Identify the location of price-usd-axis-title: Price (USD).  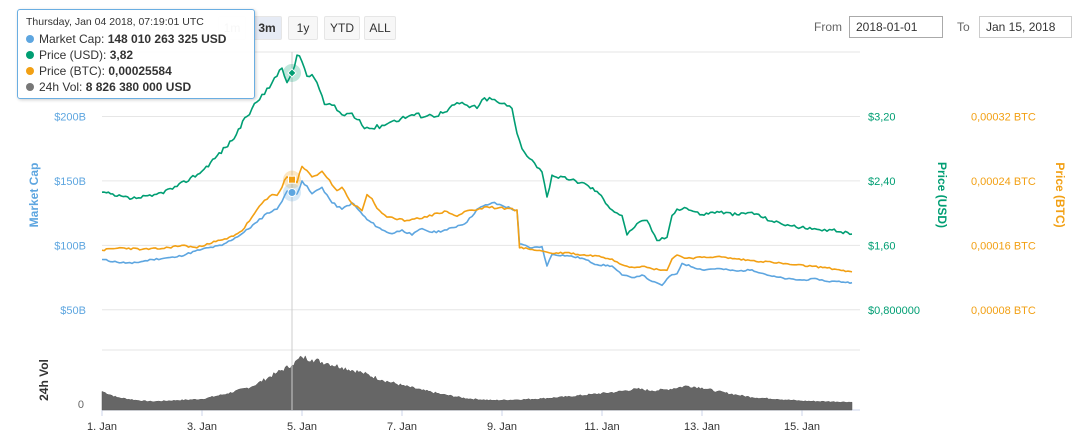
(942, 195).